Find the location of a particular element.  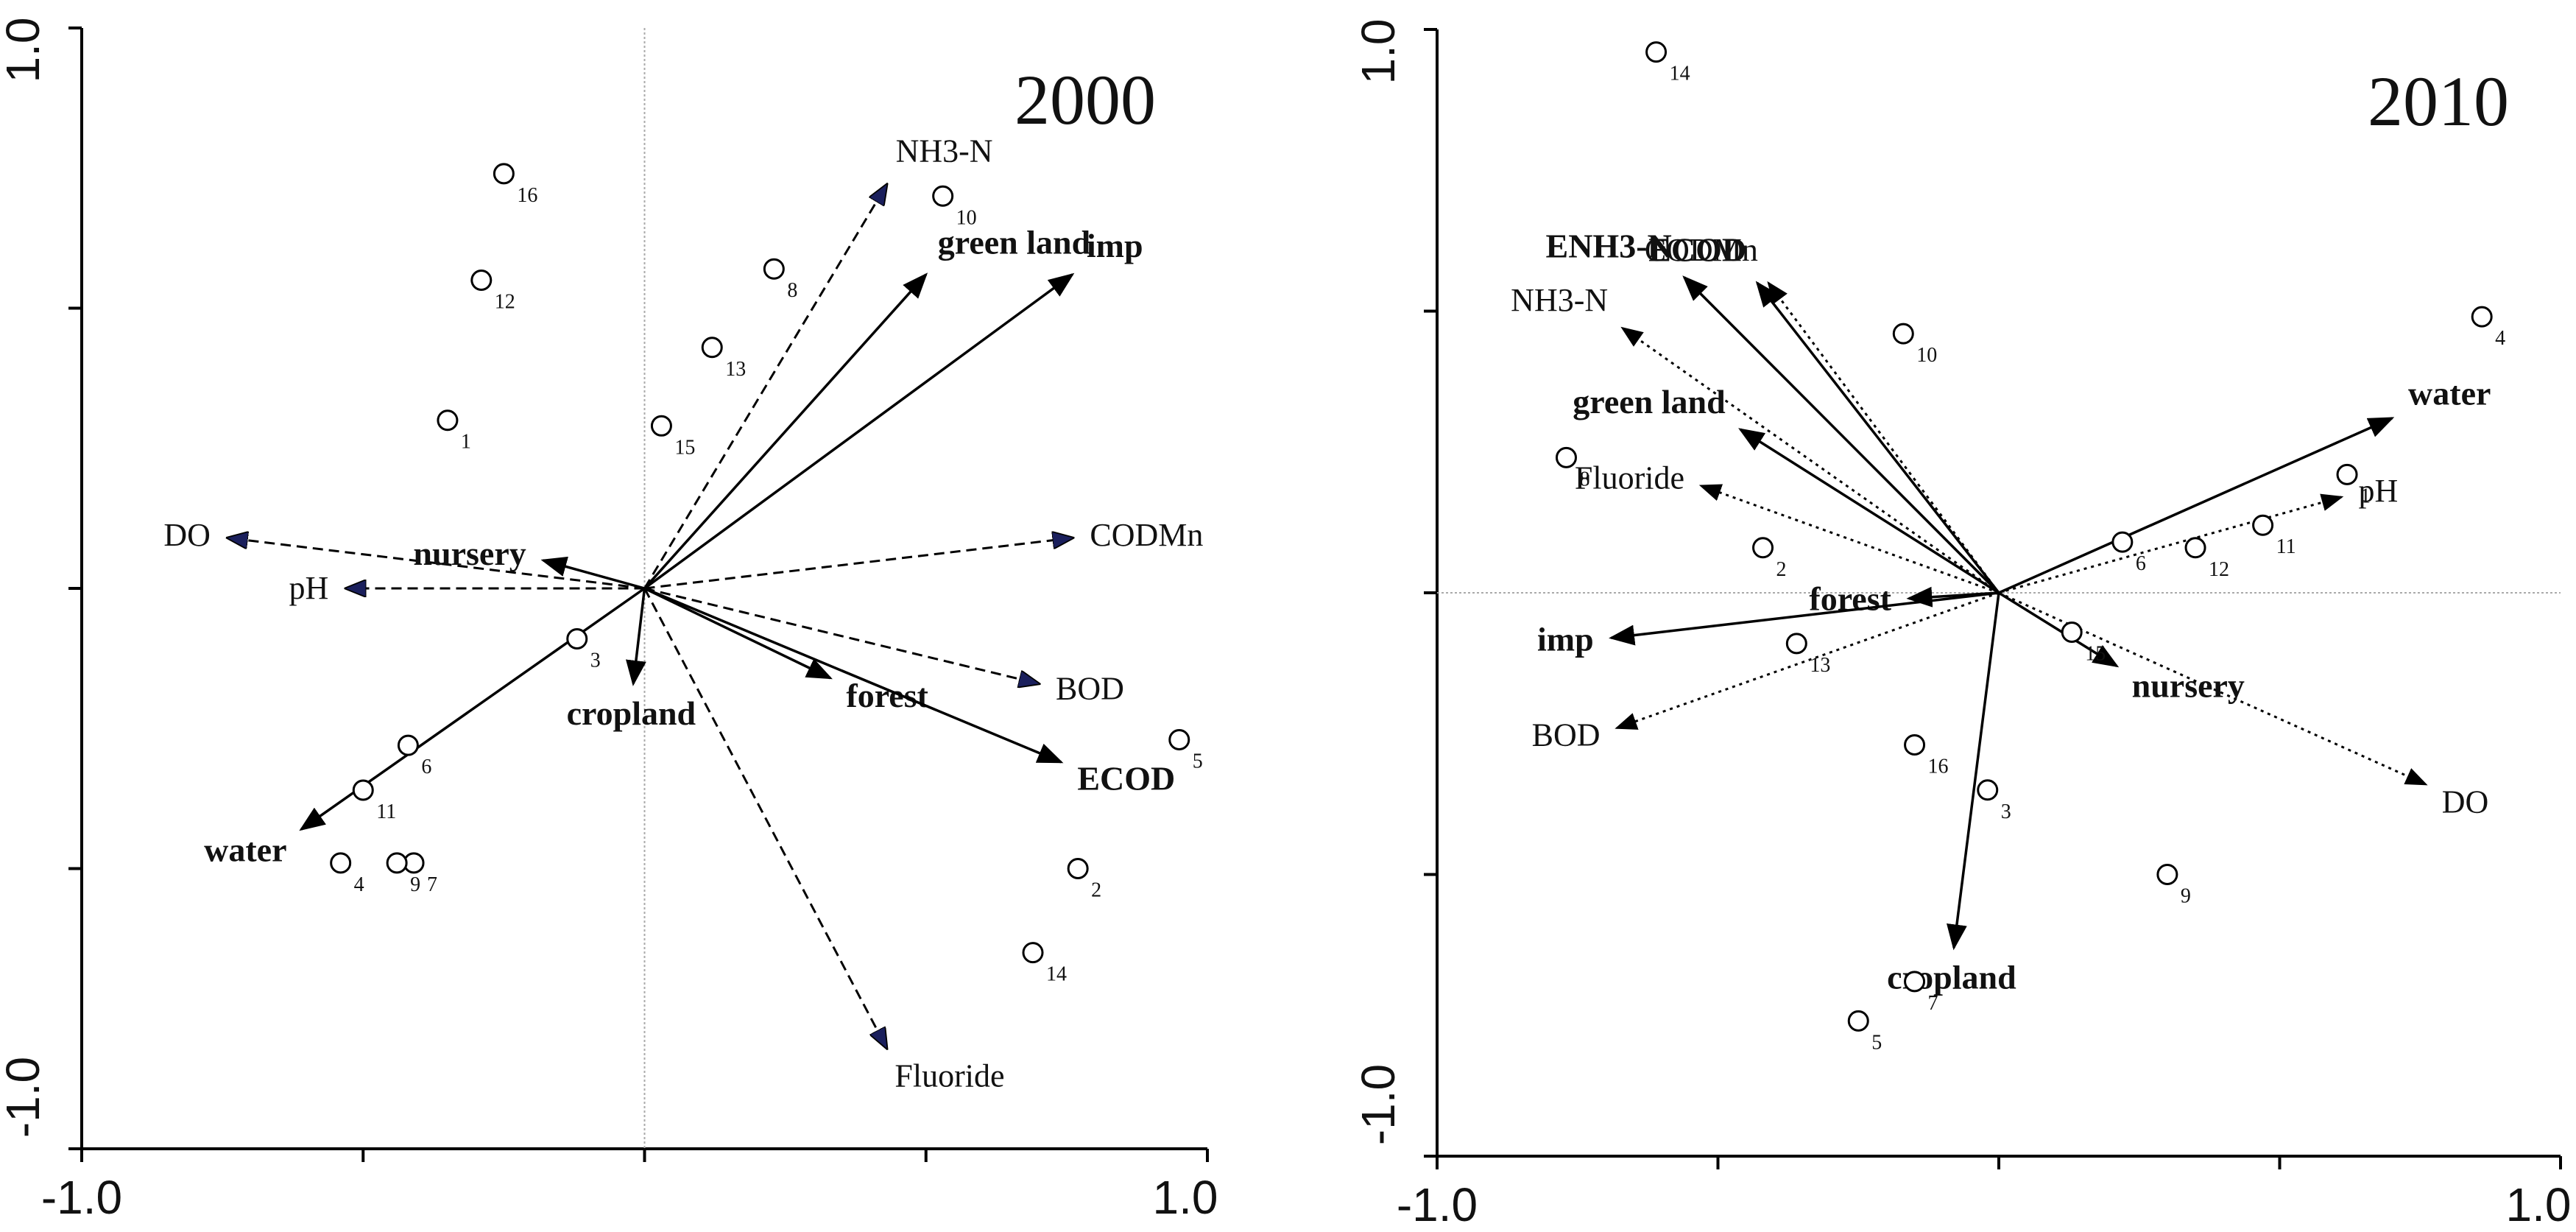

site-label-14: 14 is located at coordinates (1056, 974).